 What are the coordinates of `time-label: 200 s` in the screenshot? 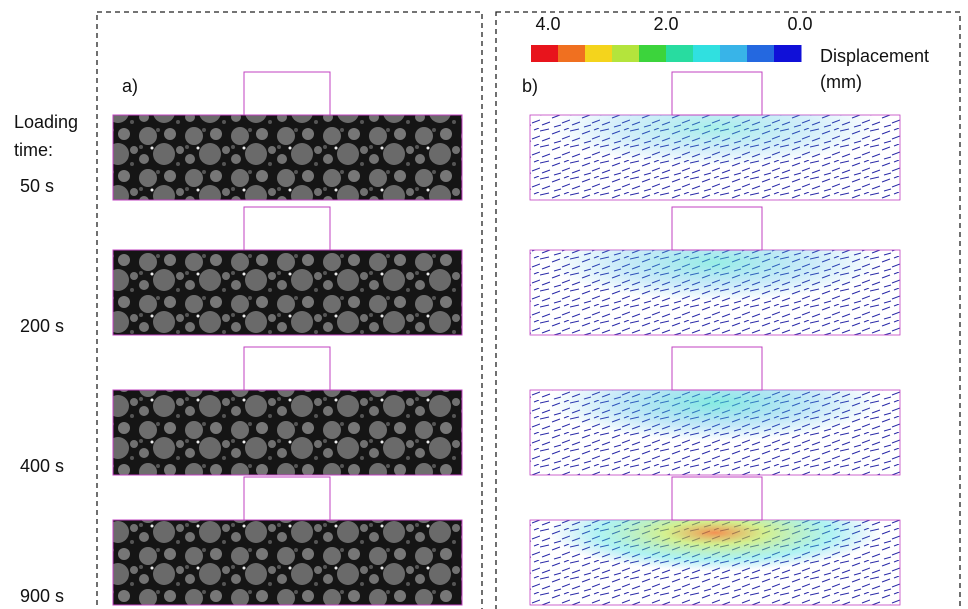 It's located at (42, 326).